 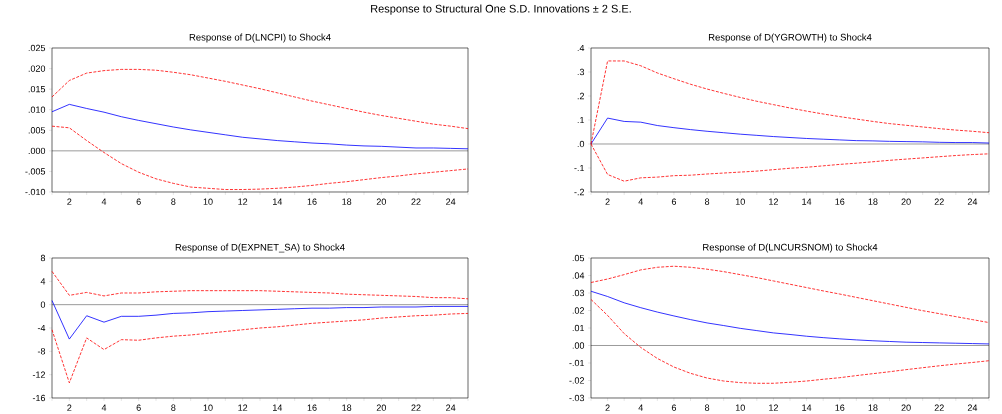 What do you see at coordinates (577, 380) in the screenshot?
I see `y-tick-label: -.02` at bounding box center [577, 380].